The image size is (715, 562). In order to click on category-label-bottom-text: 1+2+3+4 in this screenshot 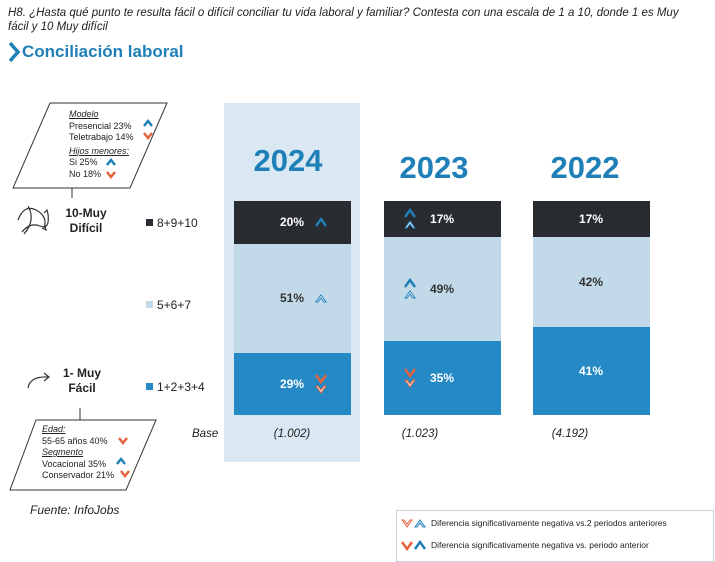, I will do `click(181, 387)`.